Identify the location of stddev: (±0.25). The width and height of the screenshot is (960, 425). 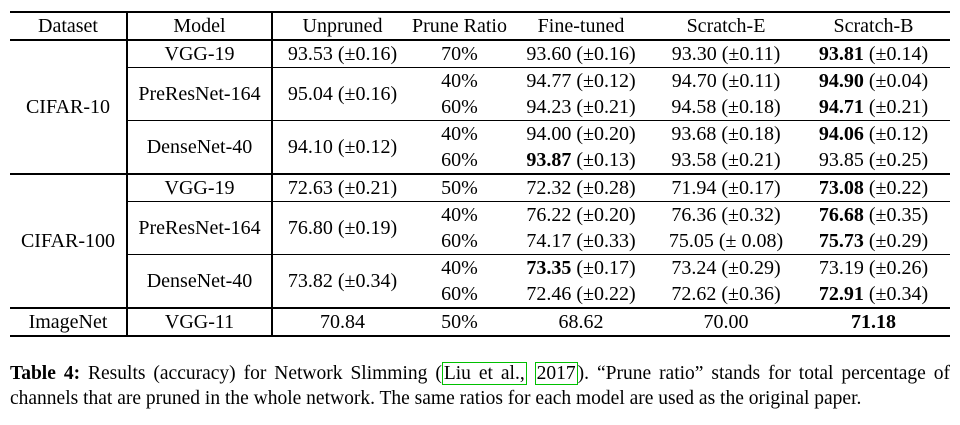
(898, 160).